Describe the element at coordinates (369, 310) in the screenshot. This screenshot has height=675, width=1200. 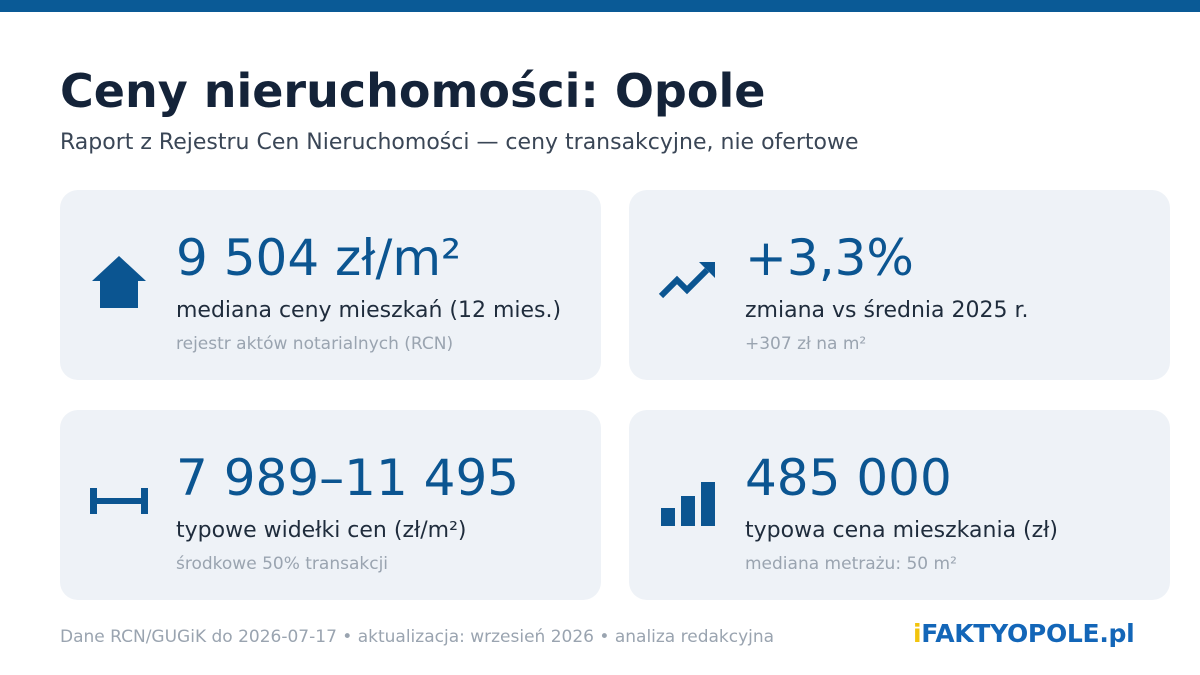
I see `stat-label: mediana ceny mieszkań (12 mies.)` at that location.